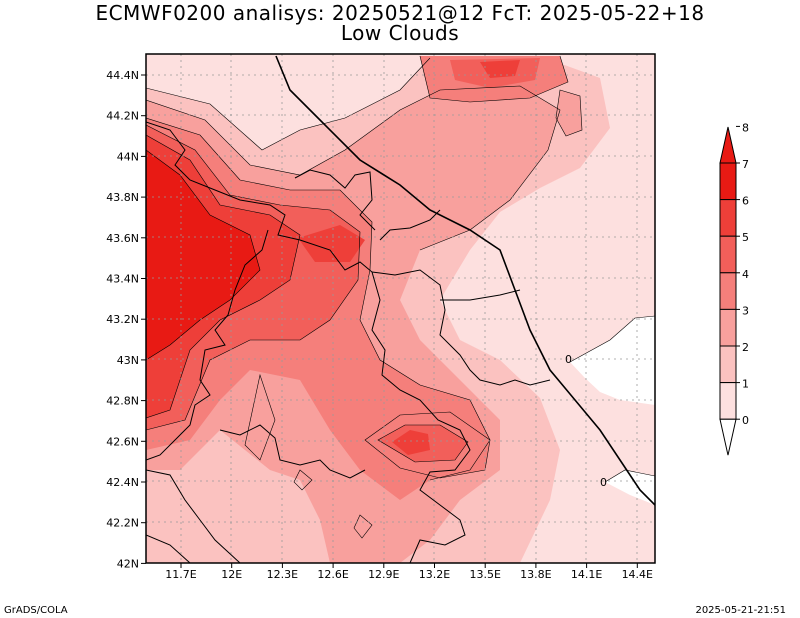 This screenshot has height=618, width=800. What do you see at coordinates (484, 574) in the screenshot?
I see `x-tick-label: 13.5E` at bounding box center [484, 574].